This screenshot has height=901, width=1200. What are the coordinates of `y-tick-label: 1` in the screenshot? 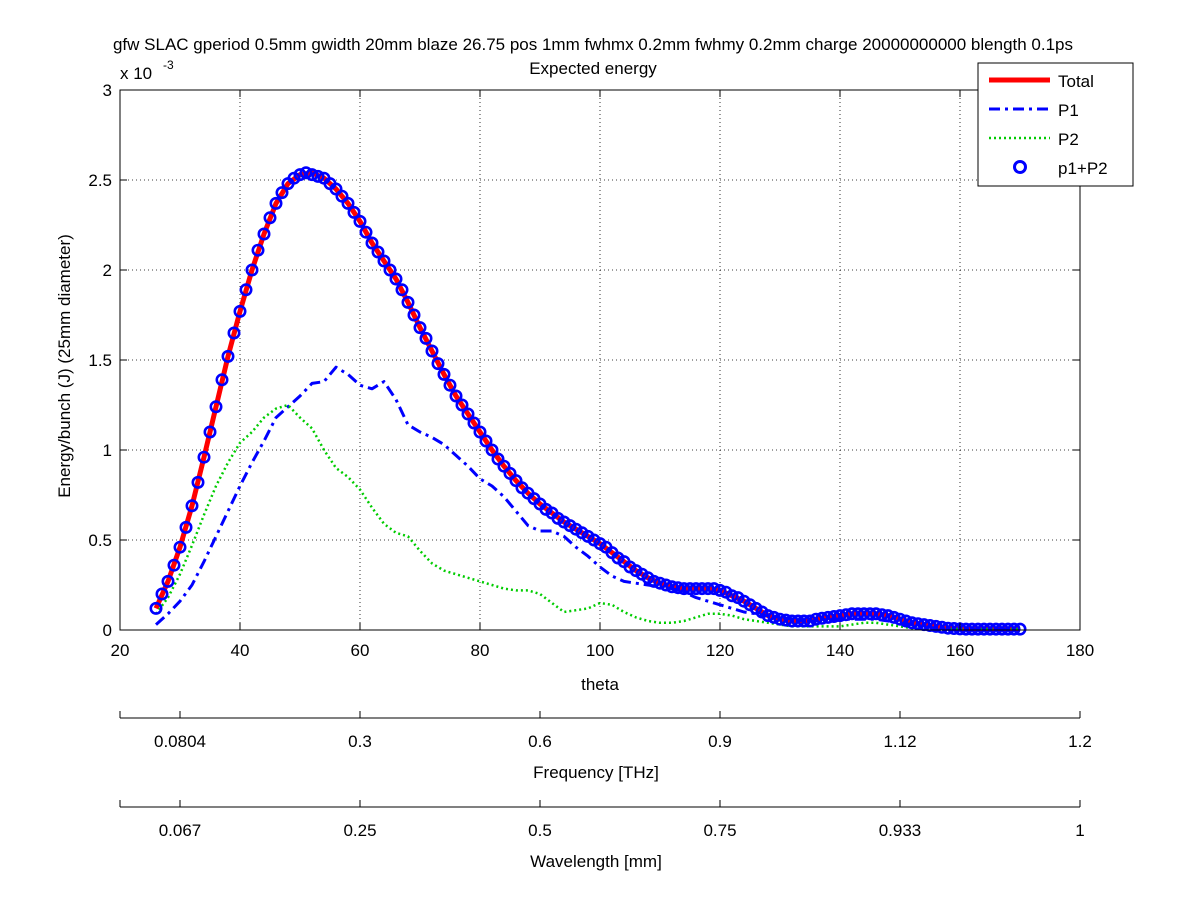 It's located at (107, 450).